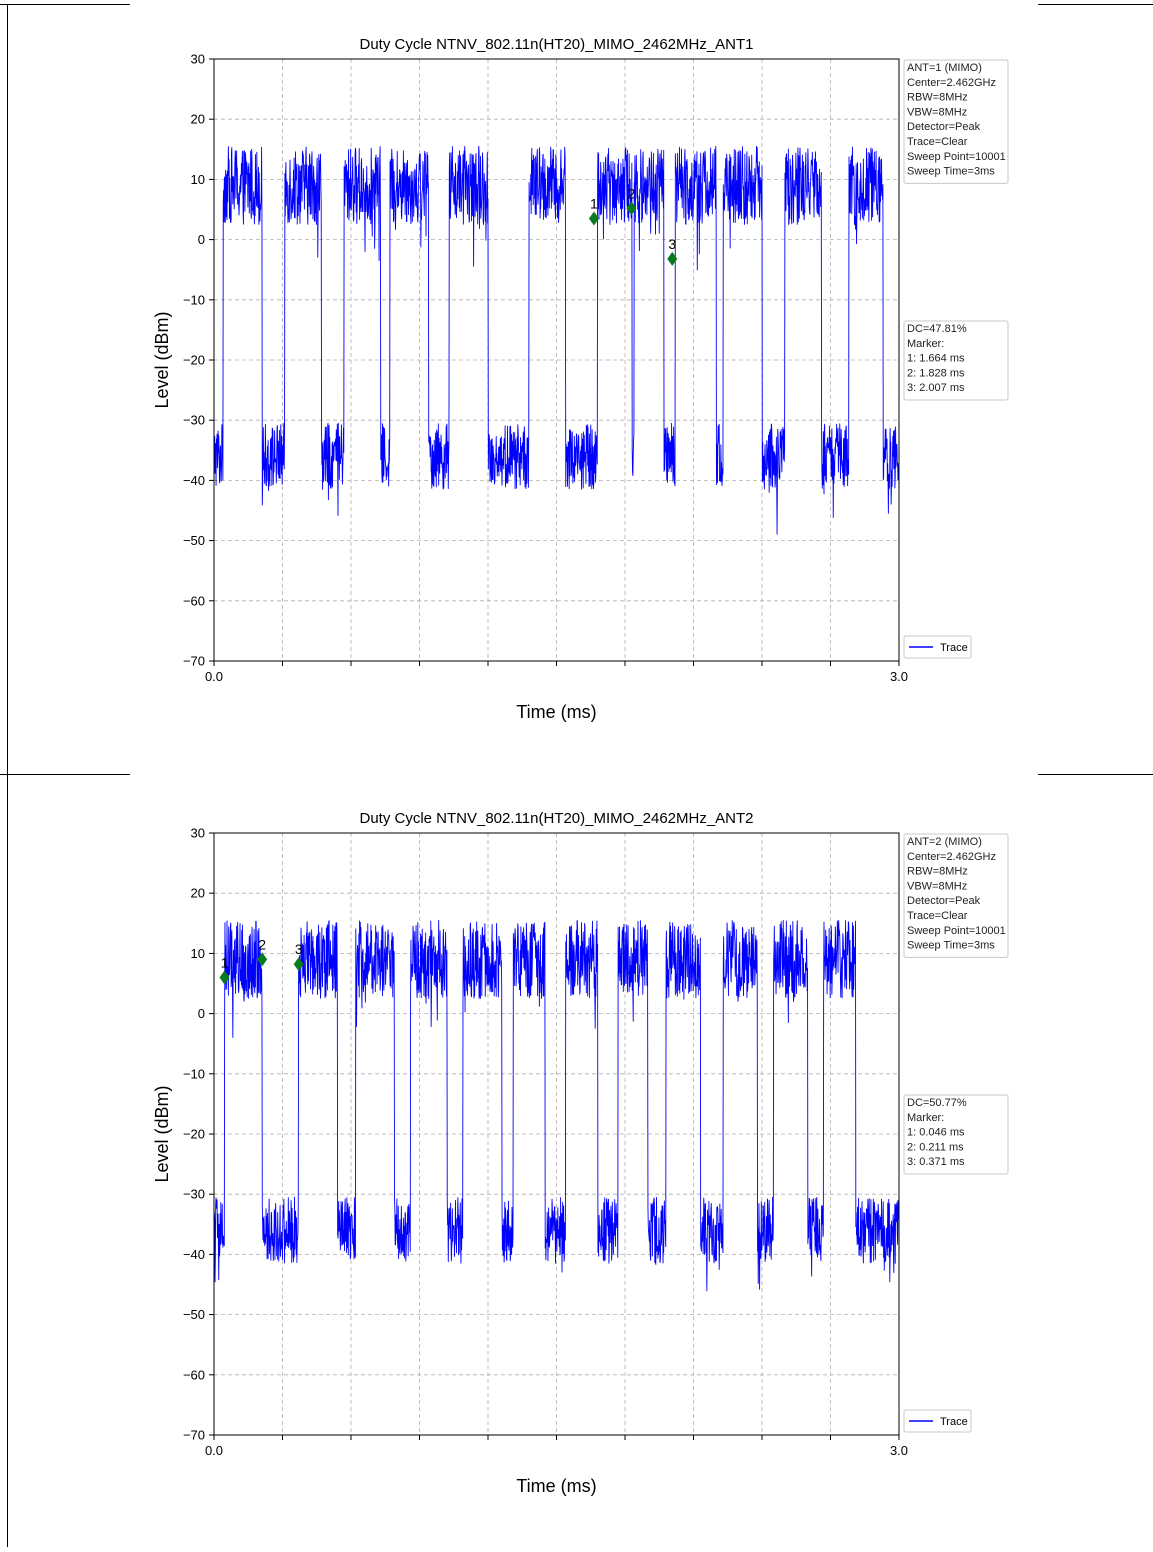 This screenshot has width=1153, height=1552. I want to click on ant1-y-tick-label: 30, so click(198, 59).